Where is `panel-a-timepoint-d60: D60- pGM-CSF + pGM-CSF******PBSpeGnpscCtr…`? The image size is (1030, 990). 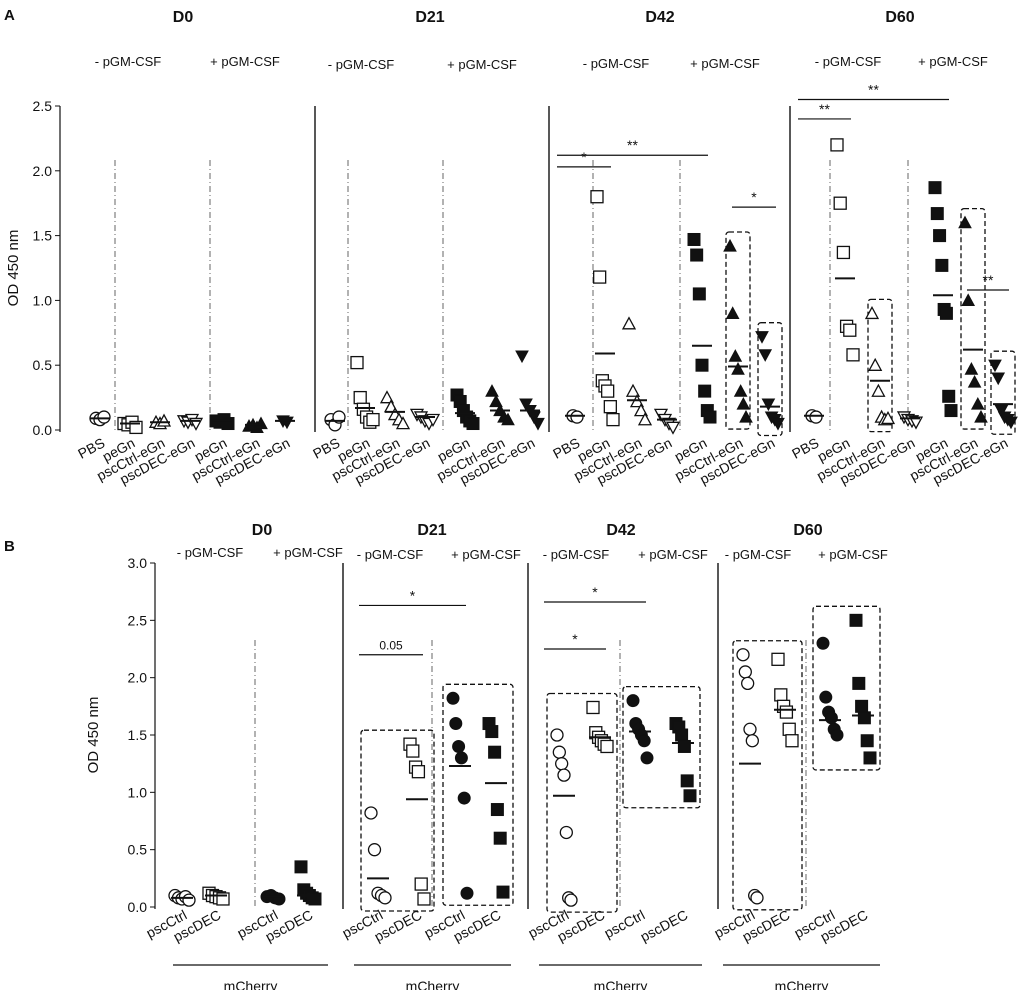
panel-a-timepoint-d60: D60- pGM-CSF + pGM-CSF******PBSpeGnpscCtr… is located at coordinates (903, 248).